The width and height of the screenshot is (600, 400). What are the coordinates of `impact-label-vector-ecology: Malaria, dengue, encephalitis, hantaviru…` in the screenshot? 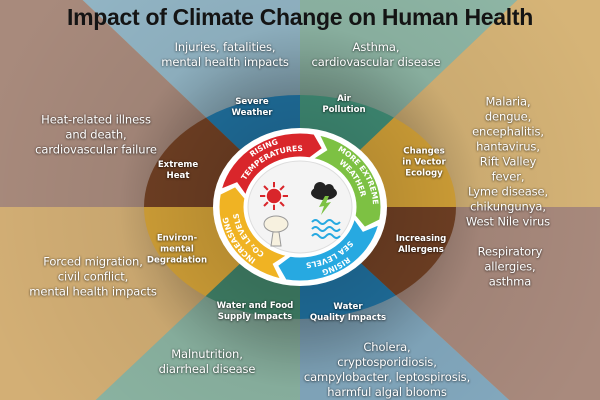 It's located at (508, 161).